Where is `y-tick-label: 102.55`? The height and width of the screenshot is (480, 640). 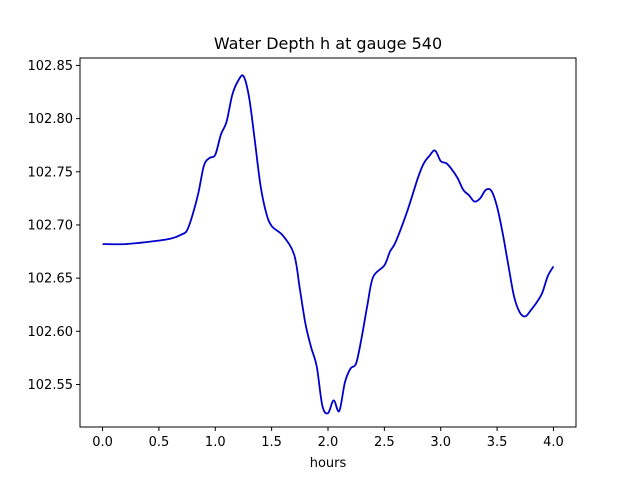 y-tick-label: 102.55 is located at coordinates (51, 385).